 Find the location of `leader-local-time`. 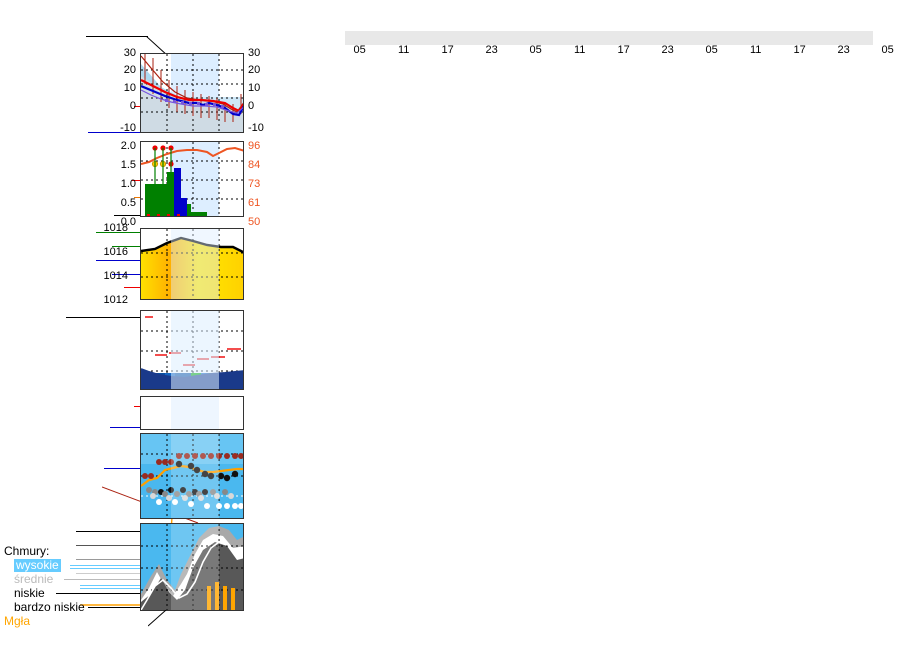

leader-local-time is located at coordinates (117, 36).